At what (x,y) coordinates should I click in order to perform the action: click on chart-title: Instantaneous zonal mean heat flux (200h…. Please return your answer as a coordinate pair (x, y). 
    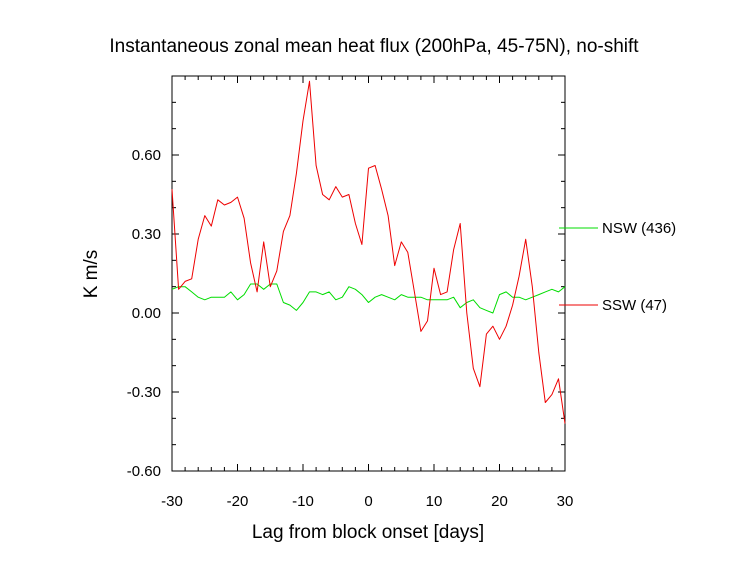
    Looking at the image, I should click on (374, 46).